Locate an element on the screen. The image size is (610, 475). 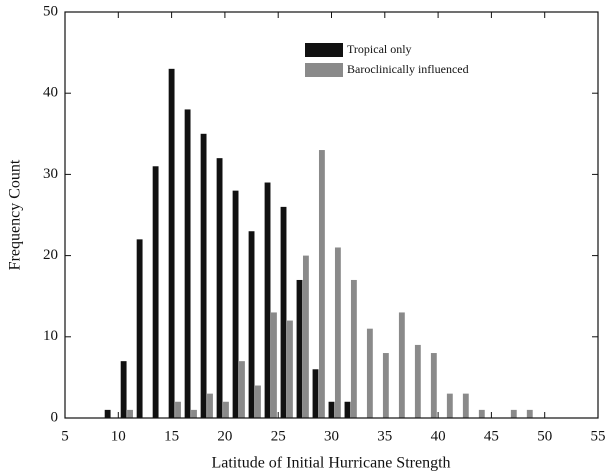
x-tick-label: 45 is located at coordinates (491, 436).